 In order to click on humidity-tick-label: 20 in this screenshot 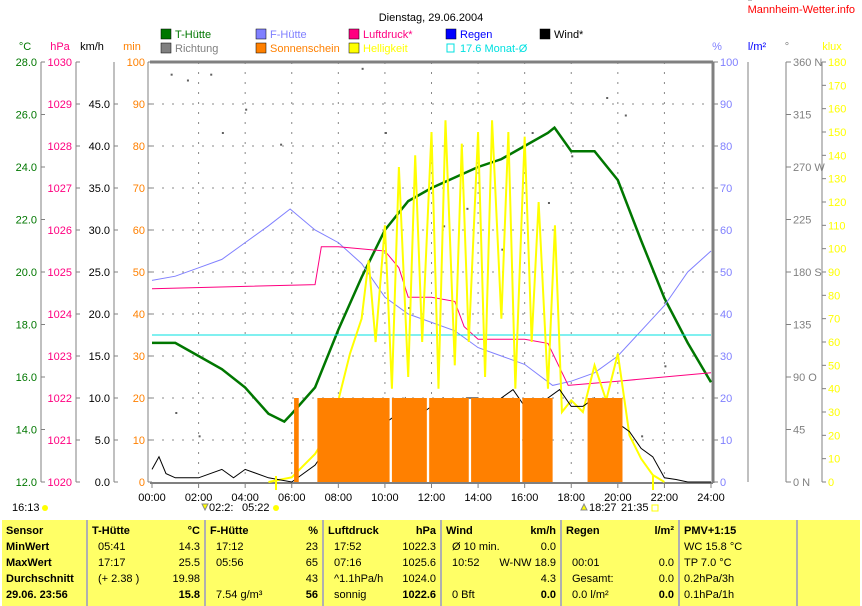, I will do `click(726, 399)`.